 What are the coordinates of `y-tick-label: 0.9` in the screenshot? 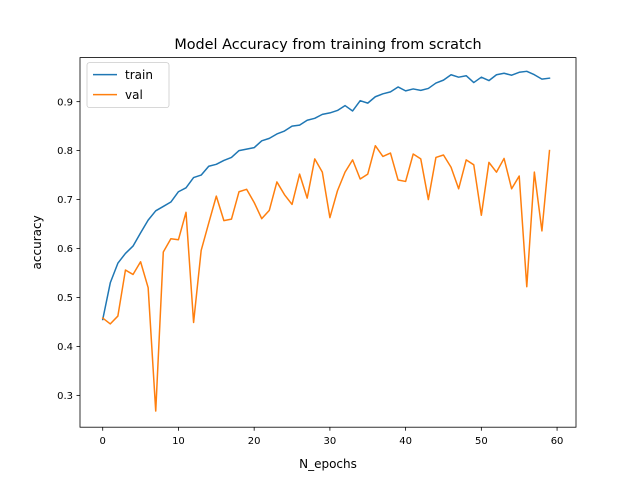 It's located at (65, 102).